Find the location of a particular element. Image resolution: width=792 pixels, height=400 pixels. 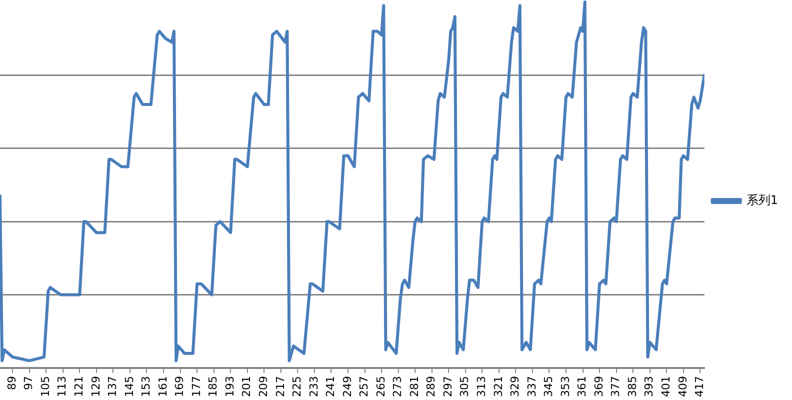

x-tick-label: 265 is located at coordinates (381, 387).